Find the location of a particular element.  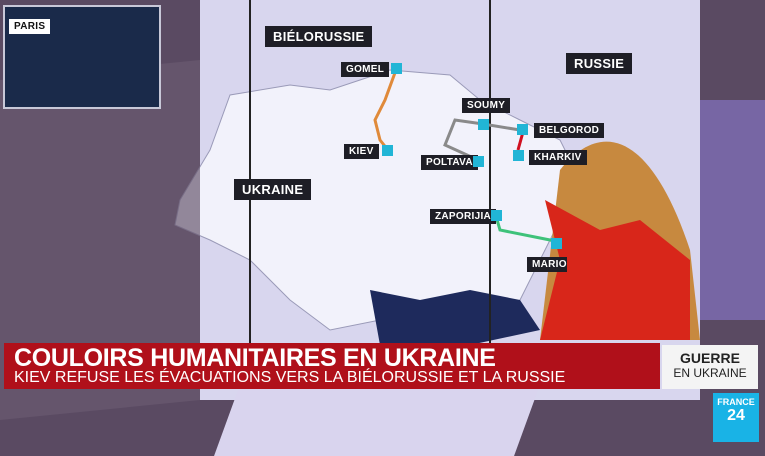

city-label-soumy: SOUMY is located at coordinates (486, 105).